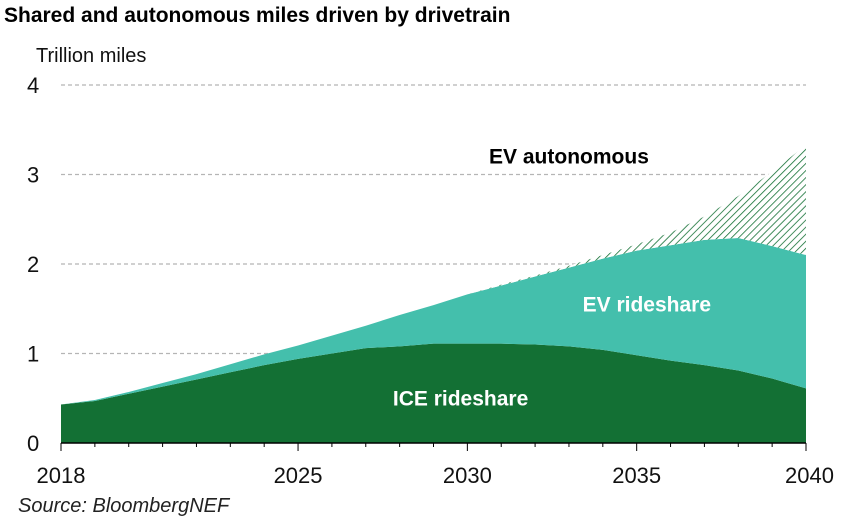 The width and height of the screenshot is (846, 526). I want to click on source-note: Source: BloombergNEF, so click(124, 506).